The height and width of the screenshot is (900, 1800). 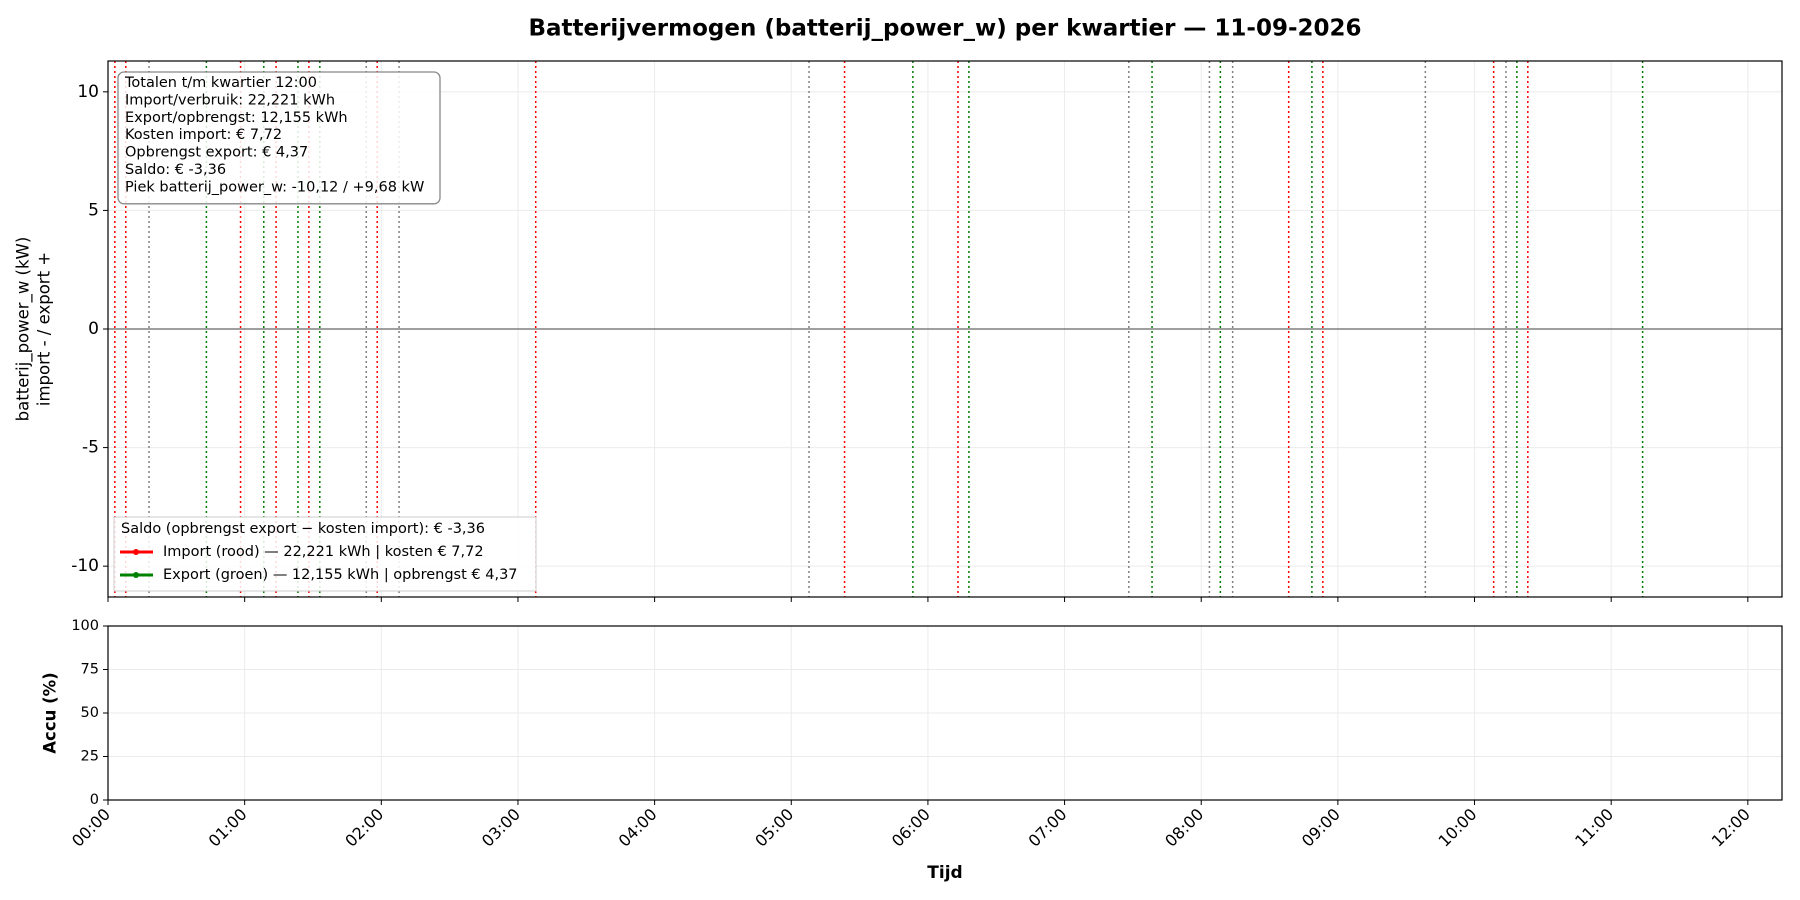 What do you see at coordinates (274, 187) in the screenshot?
I see `annotation-text: Piek batterij_power_w: -10,12 / +9,68 kW` at bounding box center [274, 187].